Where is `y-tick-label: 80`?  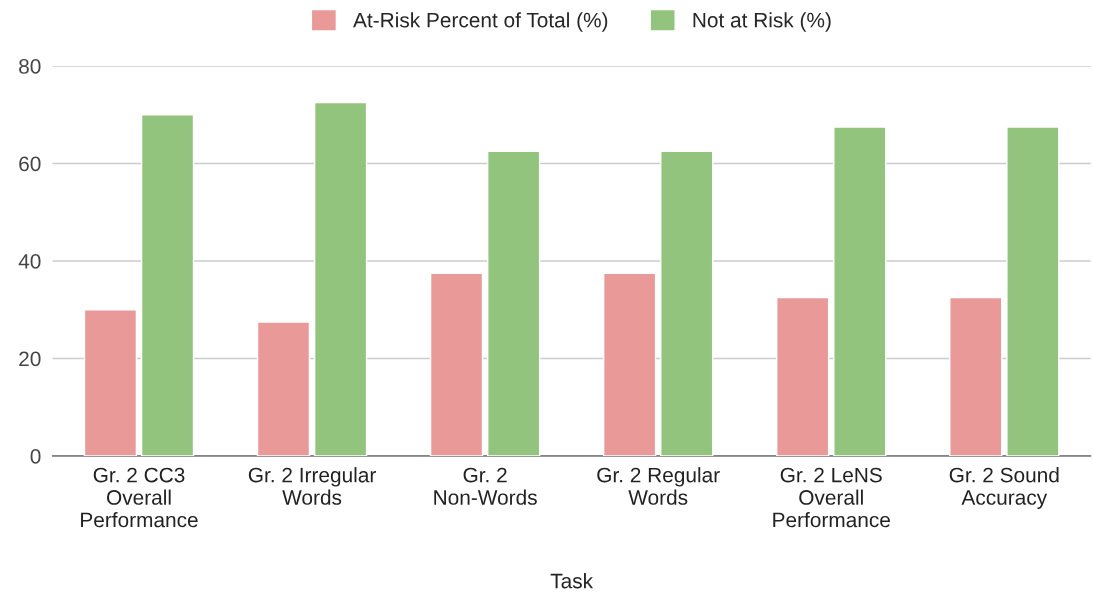
y-tick-label: 80 is located at coordinates (30, 66).